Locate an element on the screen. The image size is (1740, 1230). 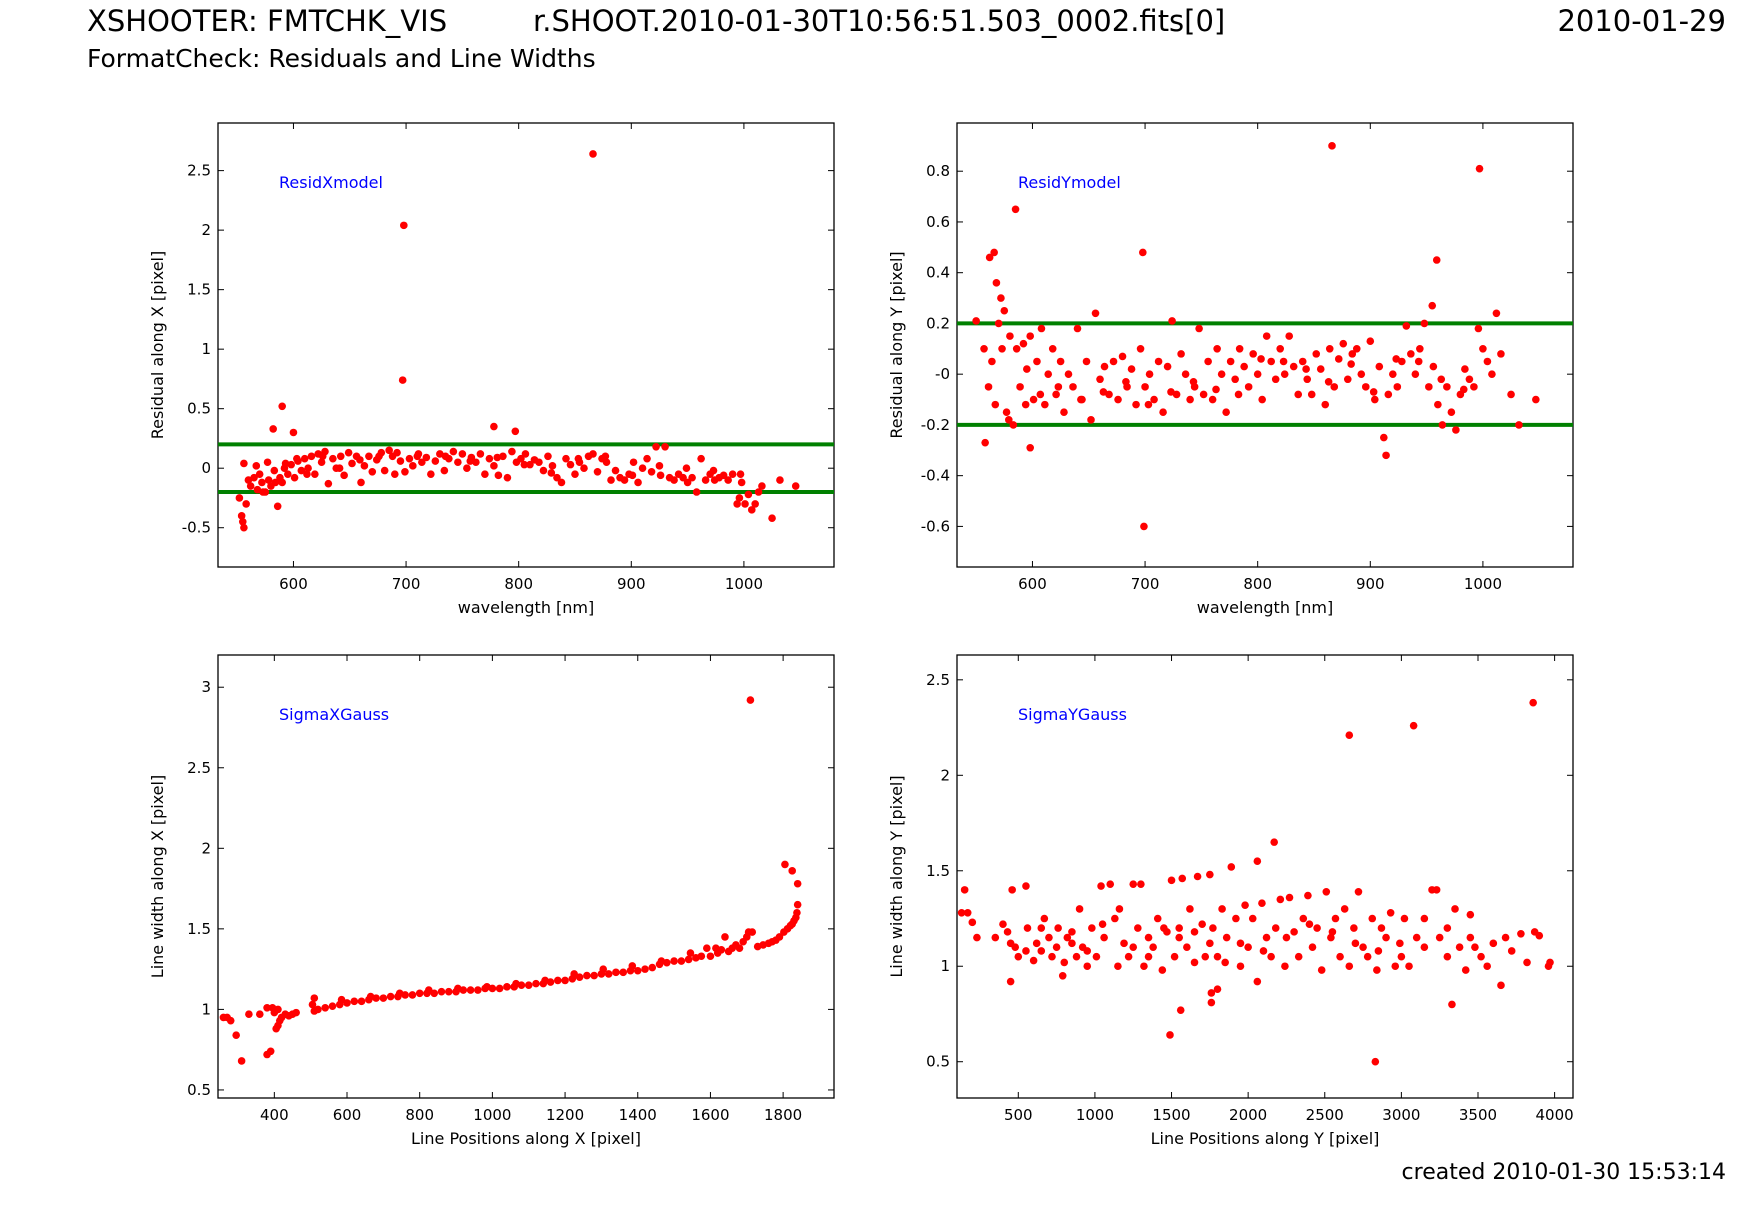
x-tick-label: 900 is located at coordinates (1370, 584).